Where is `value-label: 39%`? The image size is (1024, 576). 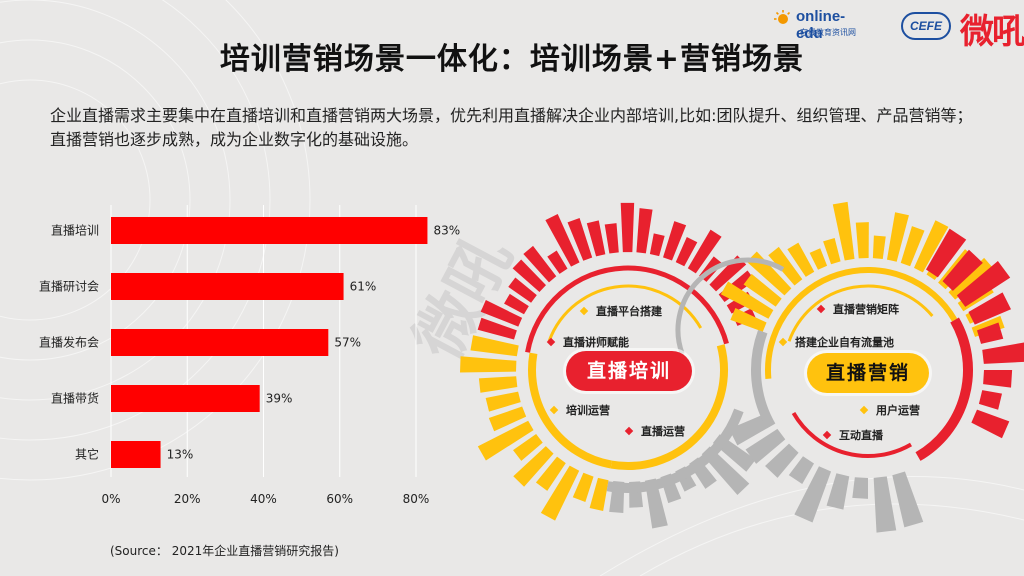 value-label: 39% is located at coordinates (279, 399).